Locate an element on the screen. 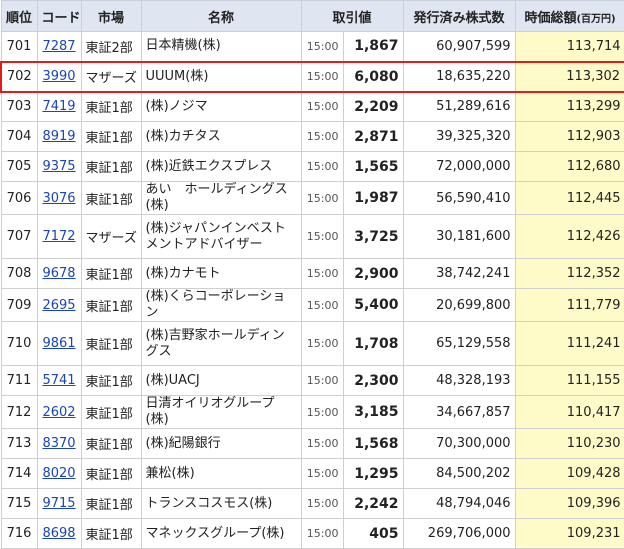  company-name-cell: 日本精機(株) is located at coordinates (221, 46).